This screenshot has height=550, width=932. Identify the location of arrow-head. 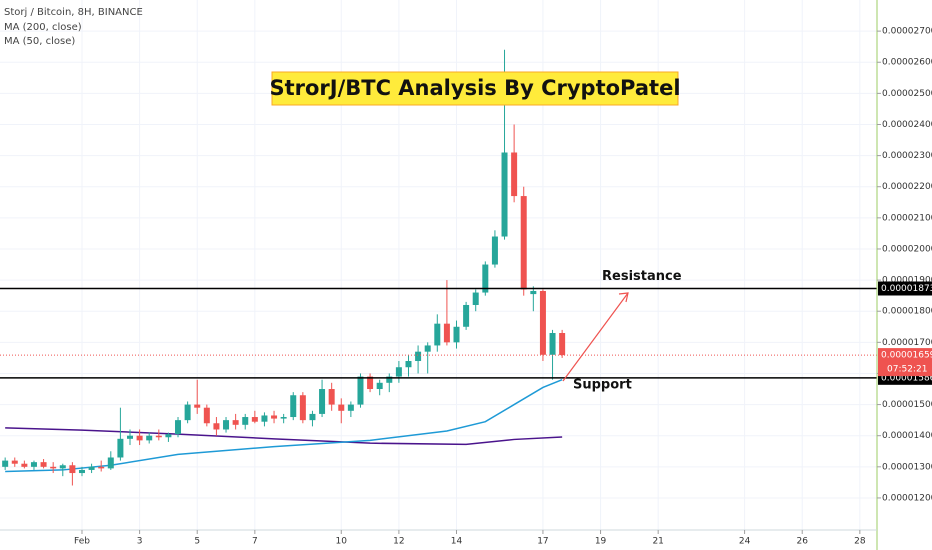
(623, 297).